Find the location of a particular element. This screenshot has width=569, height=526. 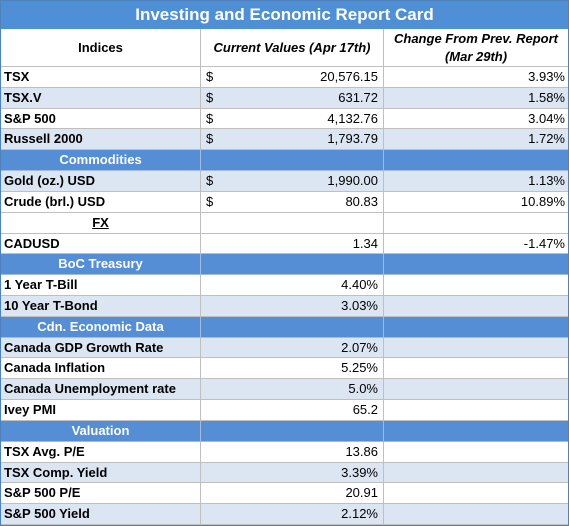

data-row: TSX Avg. P/E 13.86 is located at coordinates (284, 452).